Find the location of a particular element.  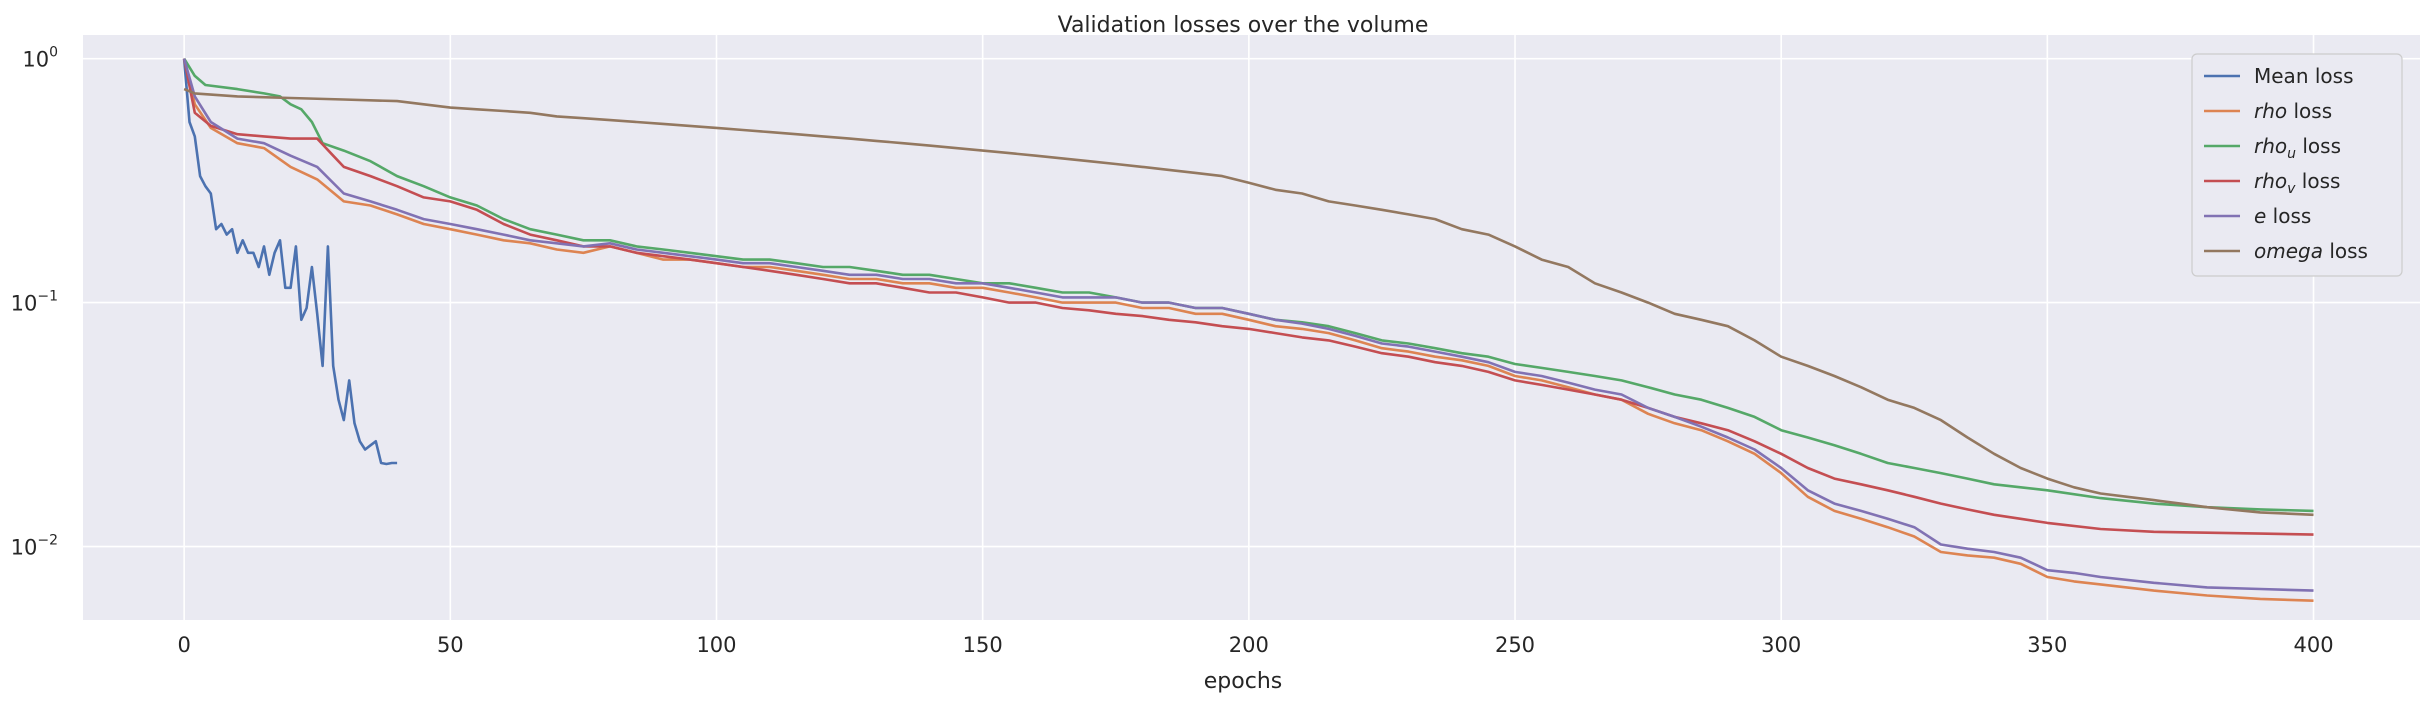

x-tick-label: 100 is located at coordinates (716, 645).